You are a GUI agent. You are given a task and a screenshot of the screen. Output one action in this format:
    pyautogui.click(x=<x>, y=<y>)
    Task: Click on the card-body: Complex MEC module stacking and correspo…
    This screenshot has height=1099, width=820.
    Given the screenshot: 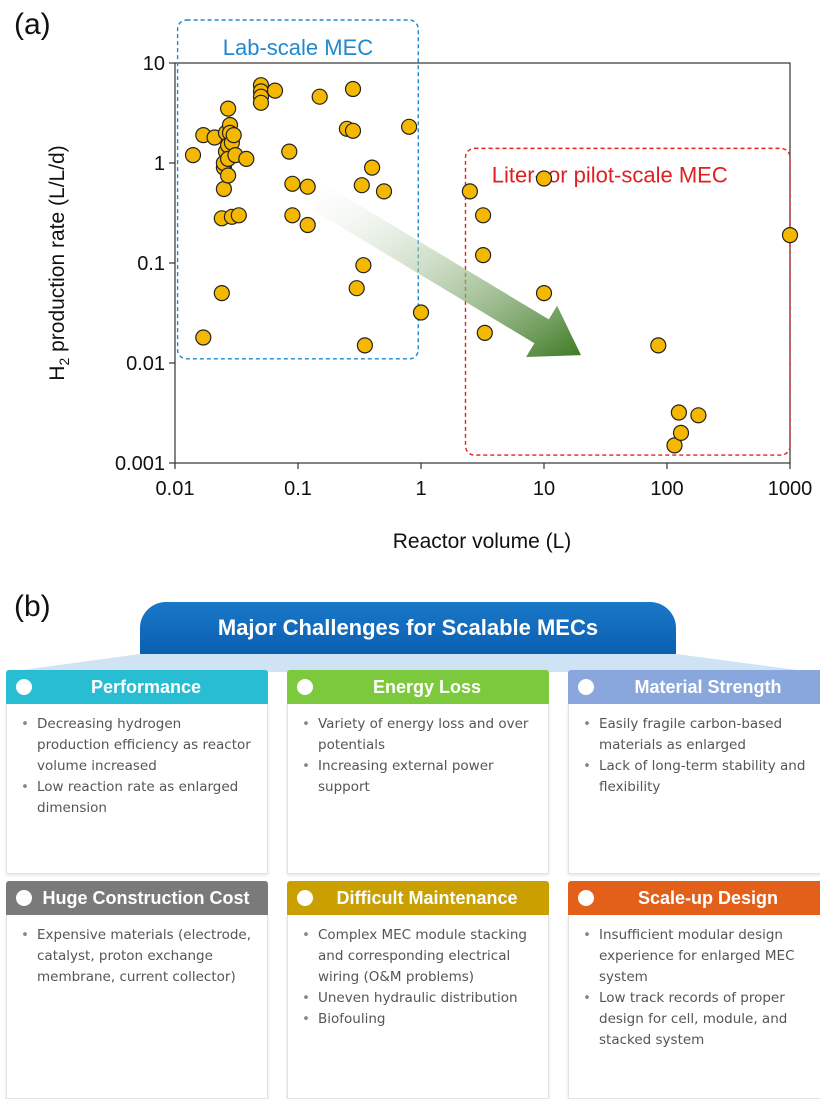 What is the action you would take?
    pyautogui.click(x=418, y=1007)
    